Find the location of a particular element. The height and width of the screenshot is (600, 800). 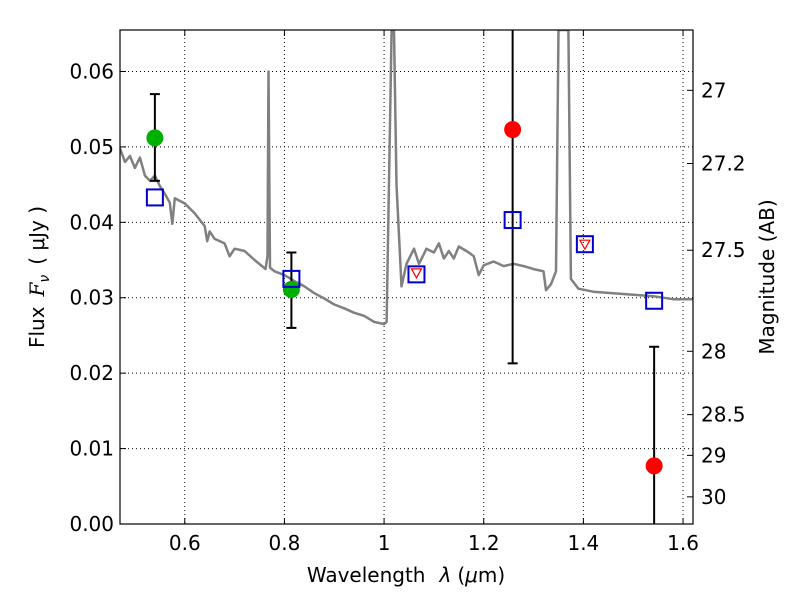

x-tick-label: 1 is located at coordinates (384, 543).